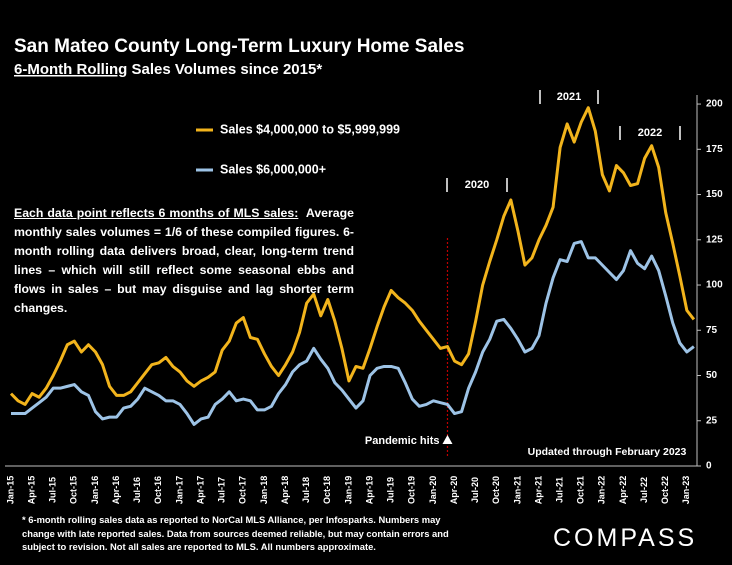 This screenshot has height=565, width=732. I want to click on x-tick-label: Apr-18, so click(285, 490).